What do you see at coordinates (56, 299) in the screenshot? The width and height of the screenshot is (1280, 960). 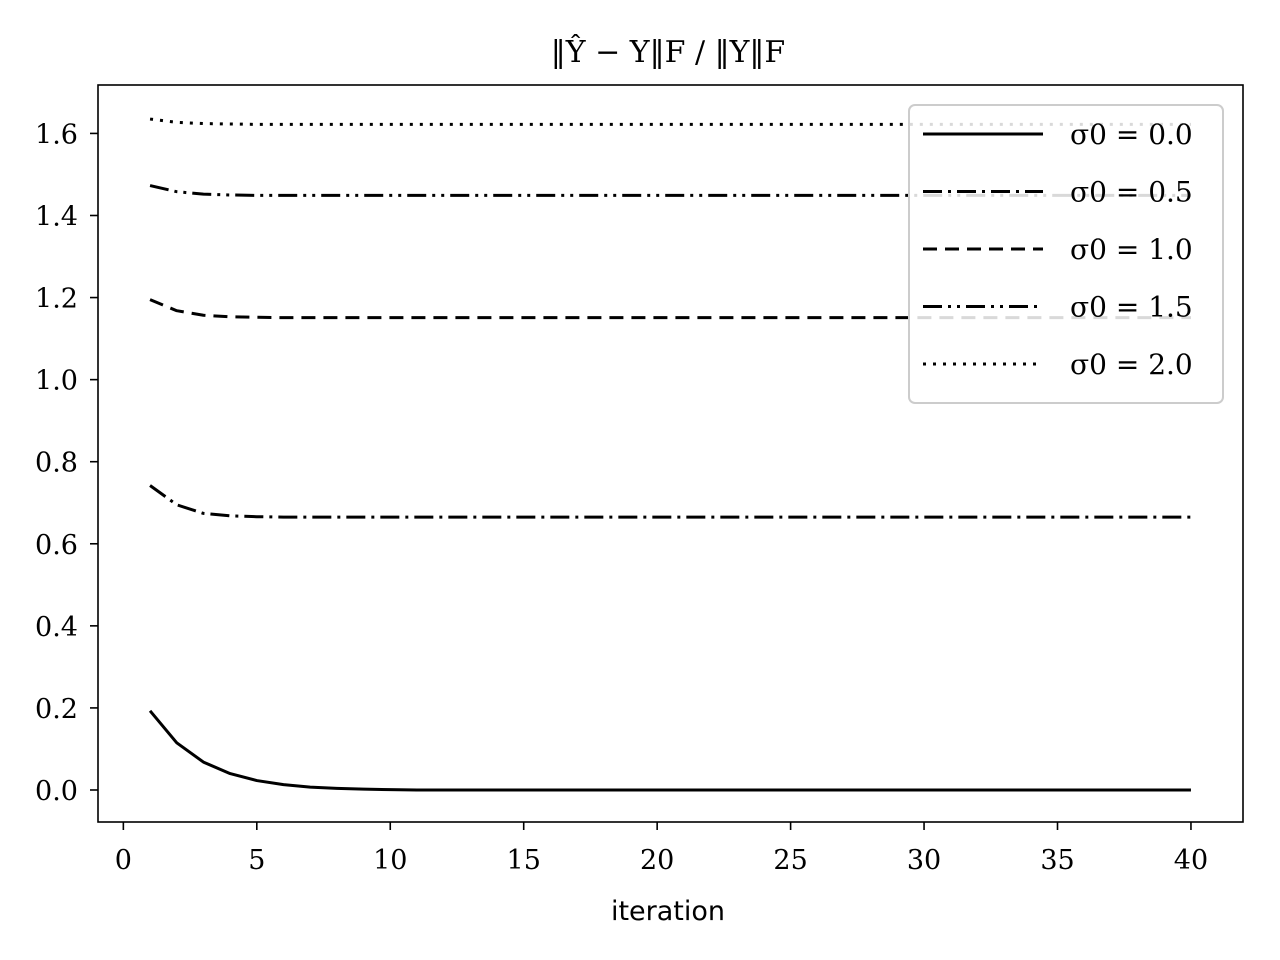 I see `y-tick-label: 1.2` at bounding box center [56, 299].